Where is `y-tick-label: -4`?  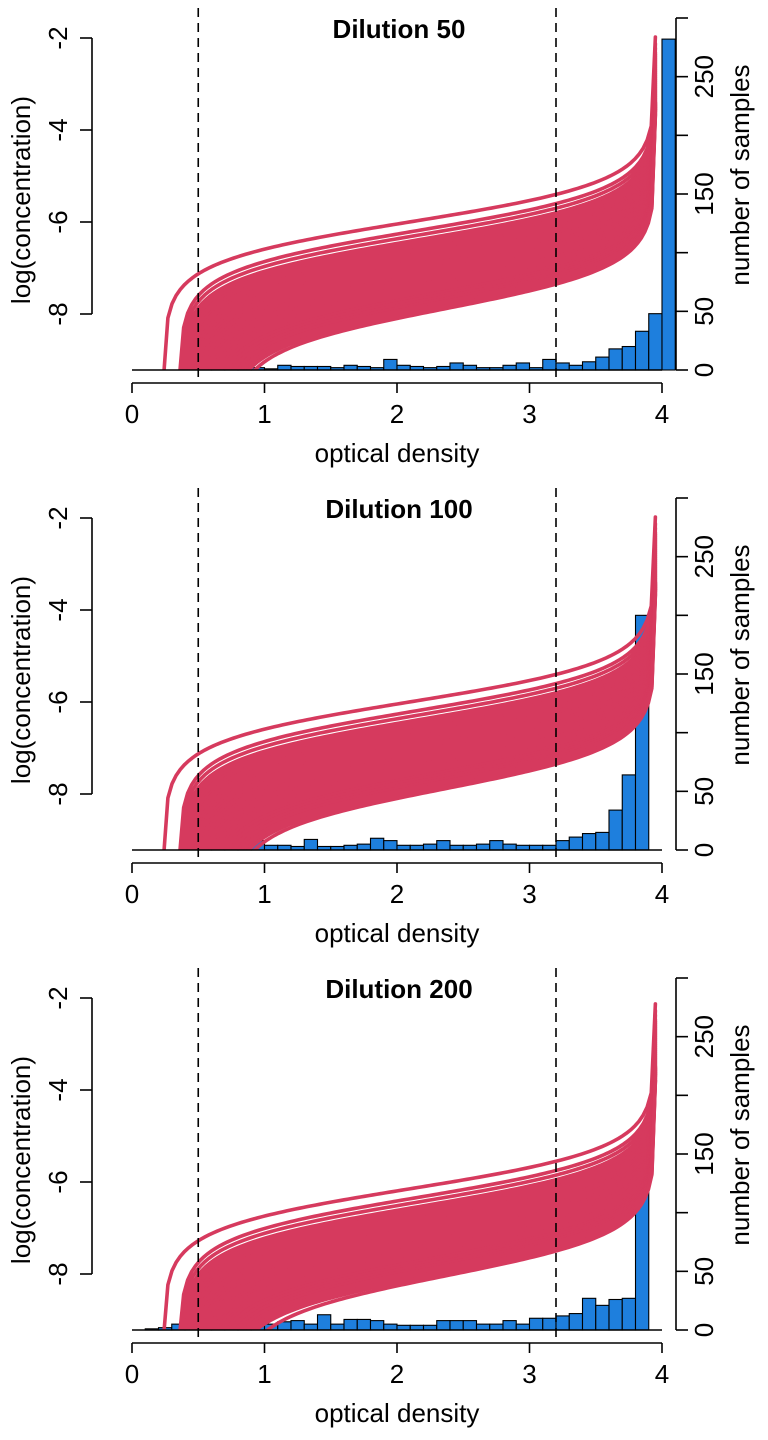
y-tick-label: -4 is located at coordinates (58, 129).